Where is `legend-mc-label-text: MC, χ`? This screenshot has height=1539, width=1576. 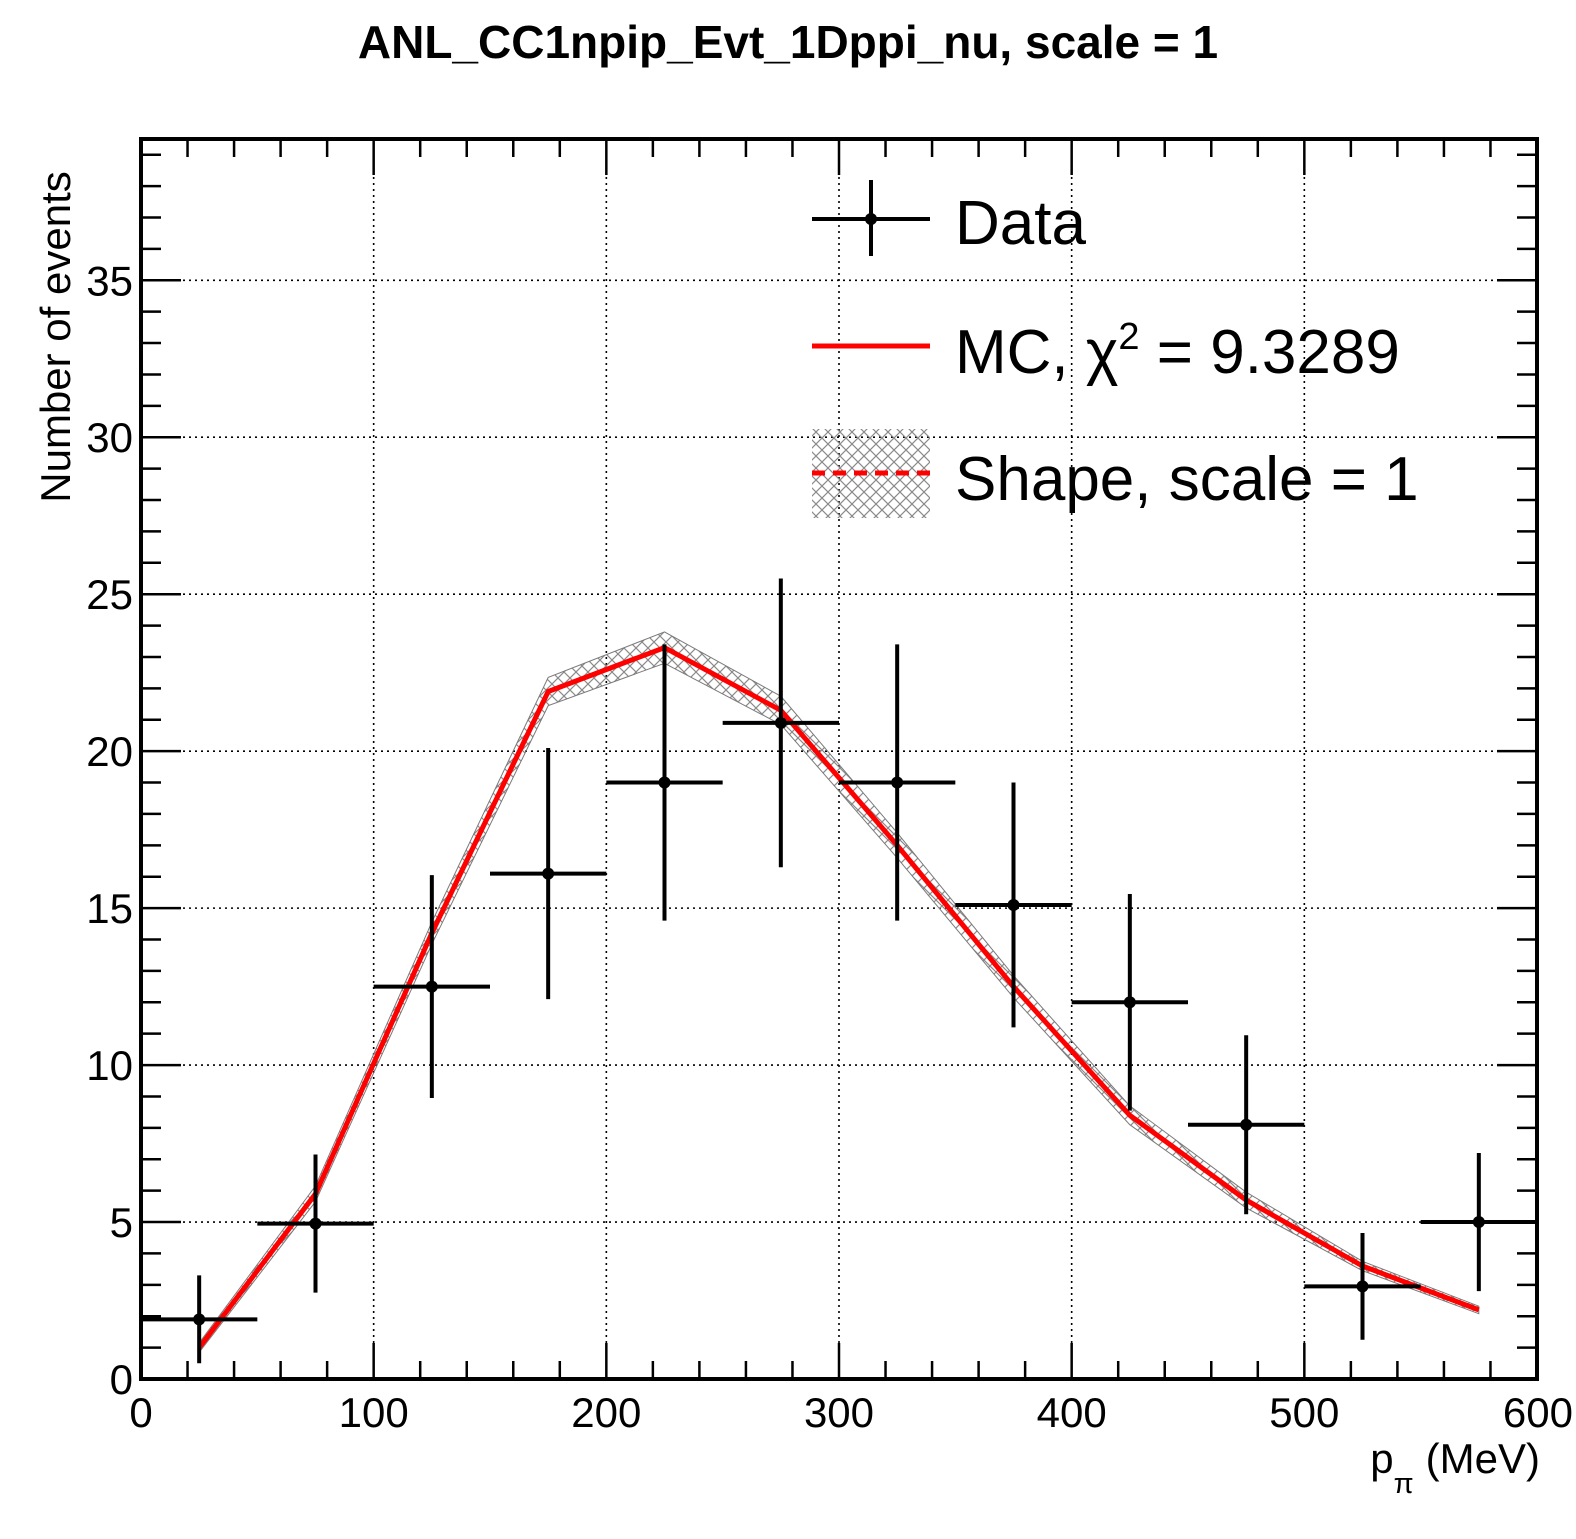 legend-mc-label-text: MC, χ is located at coordinates (1036, 352).